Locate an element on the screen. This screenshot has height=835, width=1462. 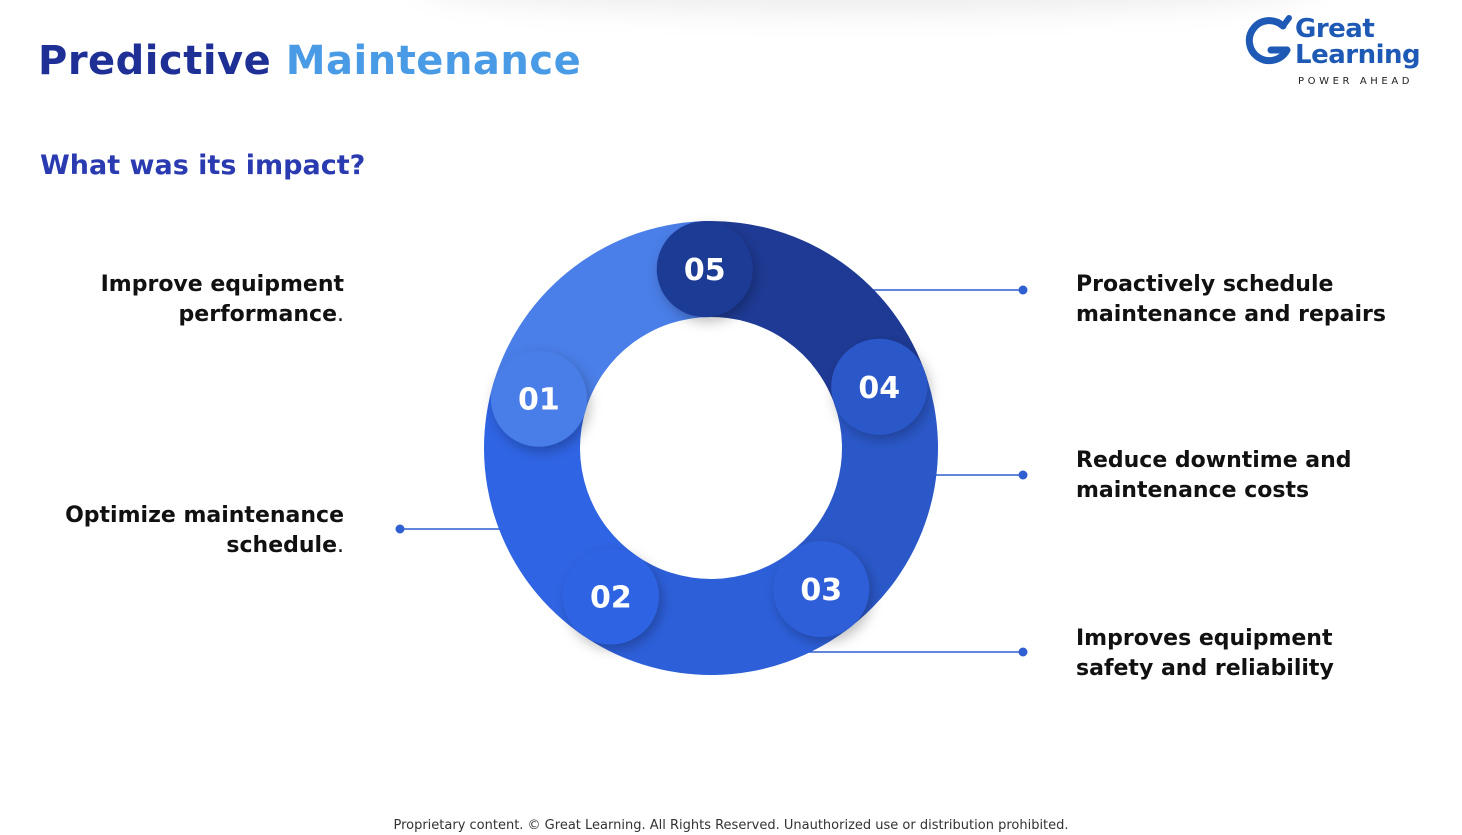
header-shadow is located at coordinates (870, 6).